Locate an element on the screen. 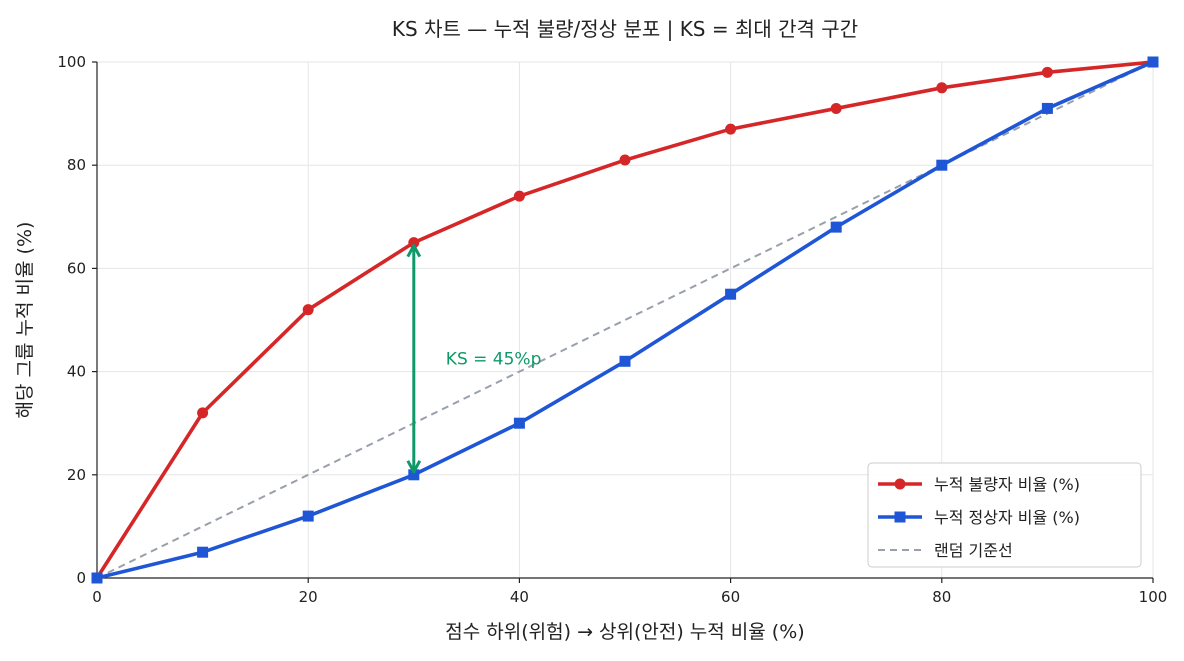 The height and width of the screenshot is (661, 1184). ks-arrow-head-top is located at coordinates (414, 251).